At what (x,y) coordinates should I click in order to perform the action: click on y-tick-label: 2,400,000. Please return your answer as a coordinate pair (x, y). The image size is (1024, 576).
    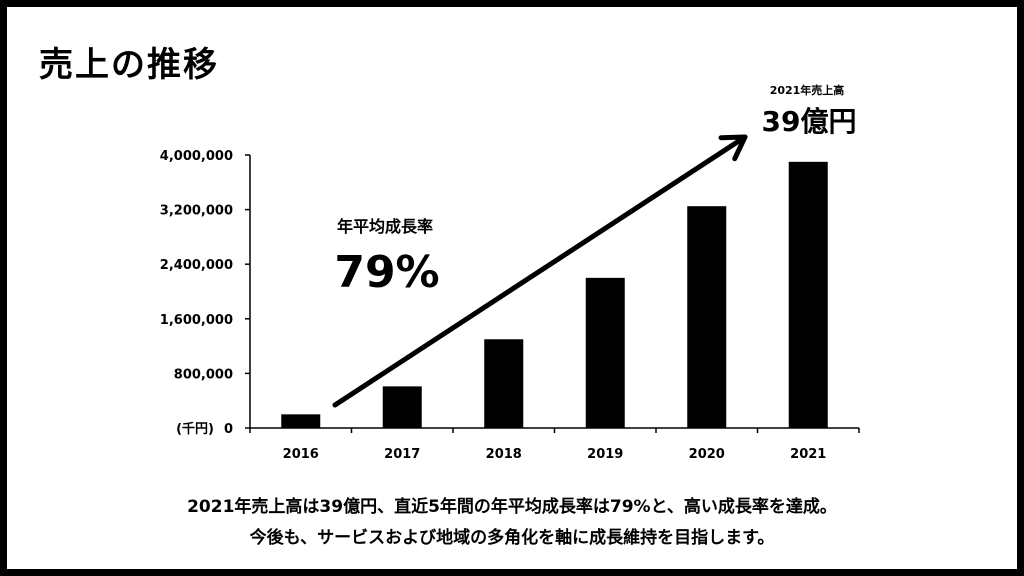
    Looking at the image, I should click on (196, 265).